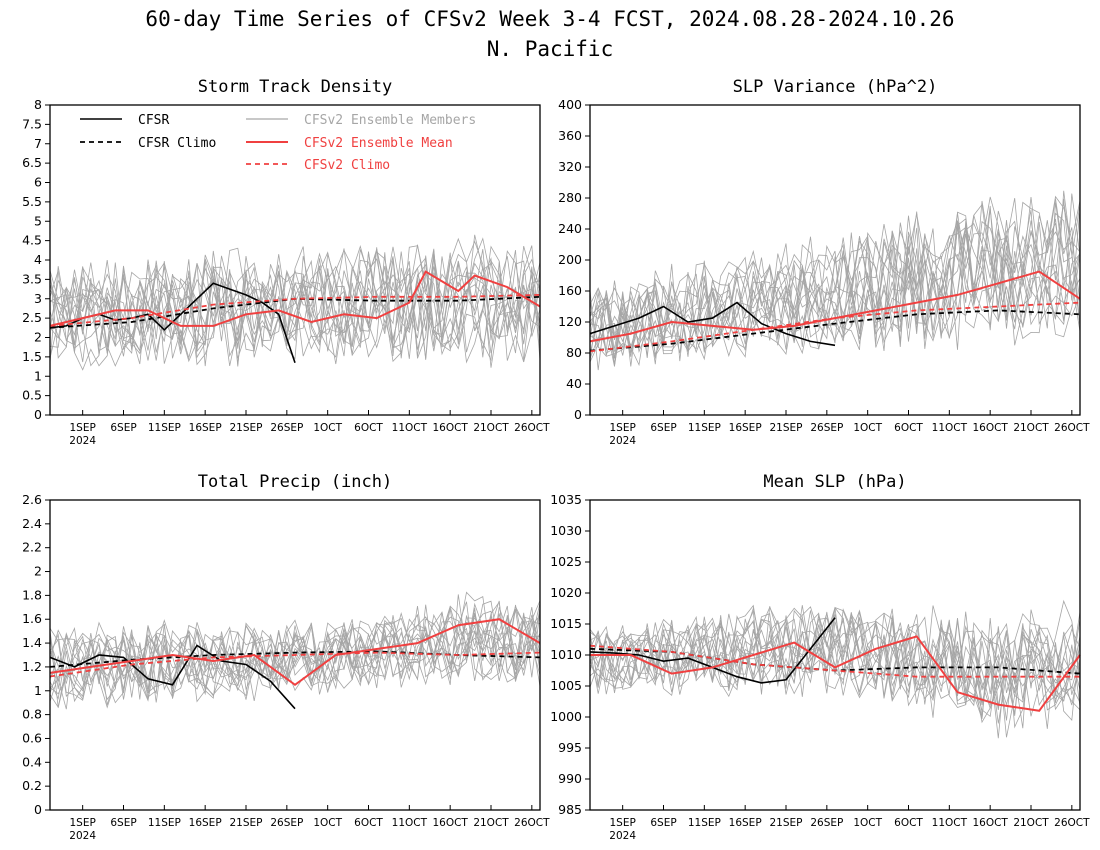 This screenshot has width=1100, height=850. I want to click on legend-label-mean: CFSv2 Ensemble Mean, so click(378, 143).